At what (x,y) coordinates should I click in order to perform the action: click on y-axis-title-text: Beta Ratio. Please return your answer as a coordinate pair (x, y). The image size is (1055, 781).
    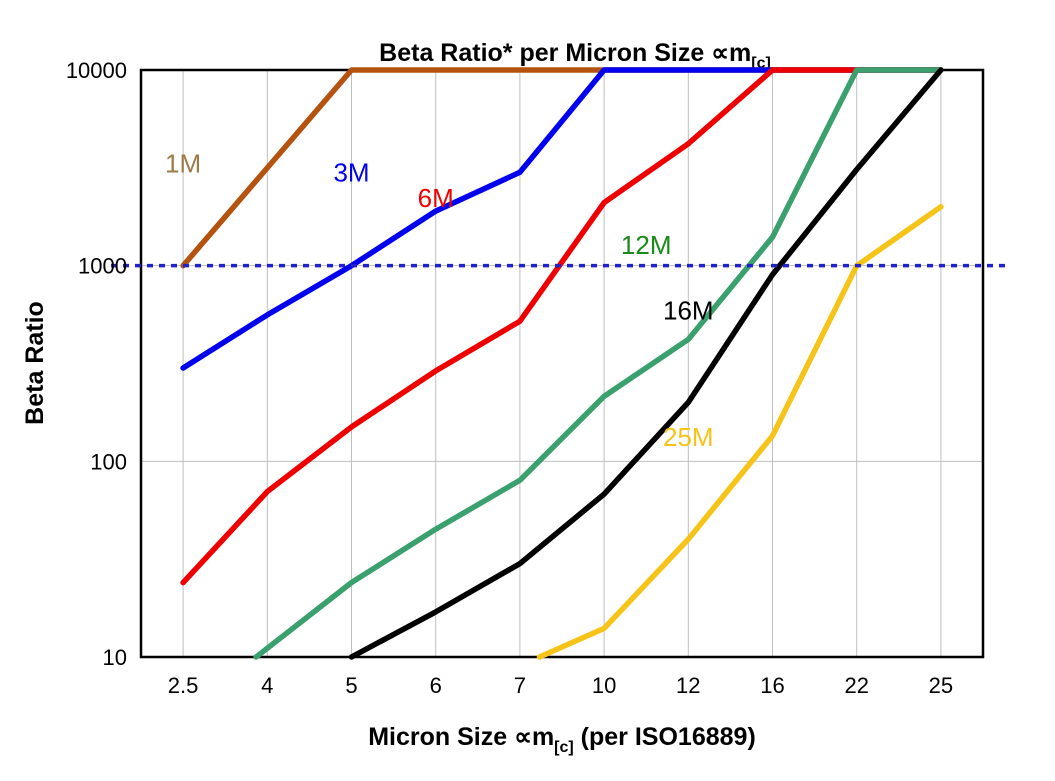
    Looking at the image, I should click on (35, 363).